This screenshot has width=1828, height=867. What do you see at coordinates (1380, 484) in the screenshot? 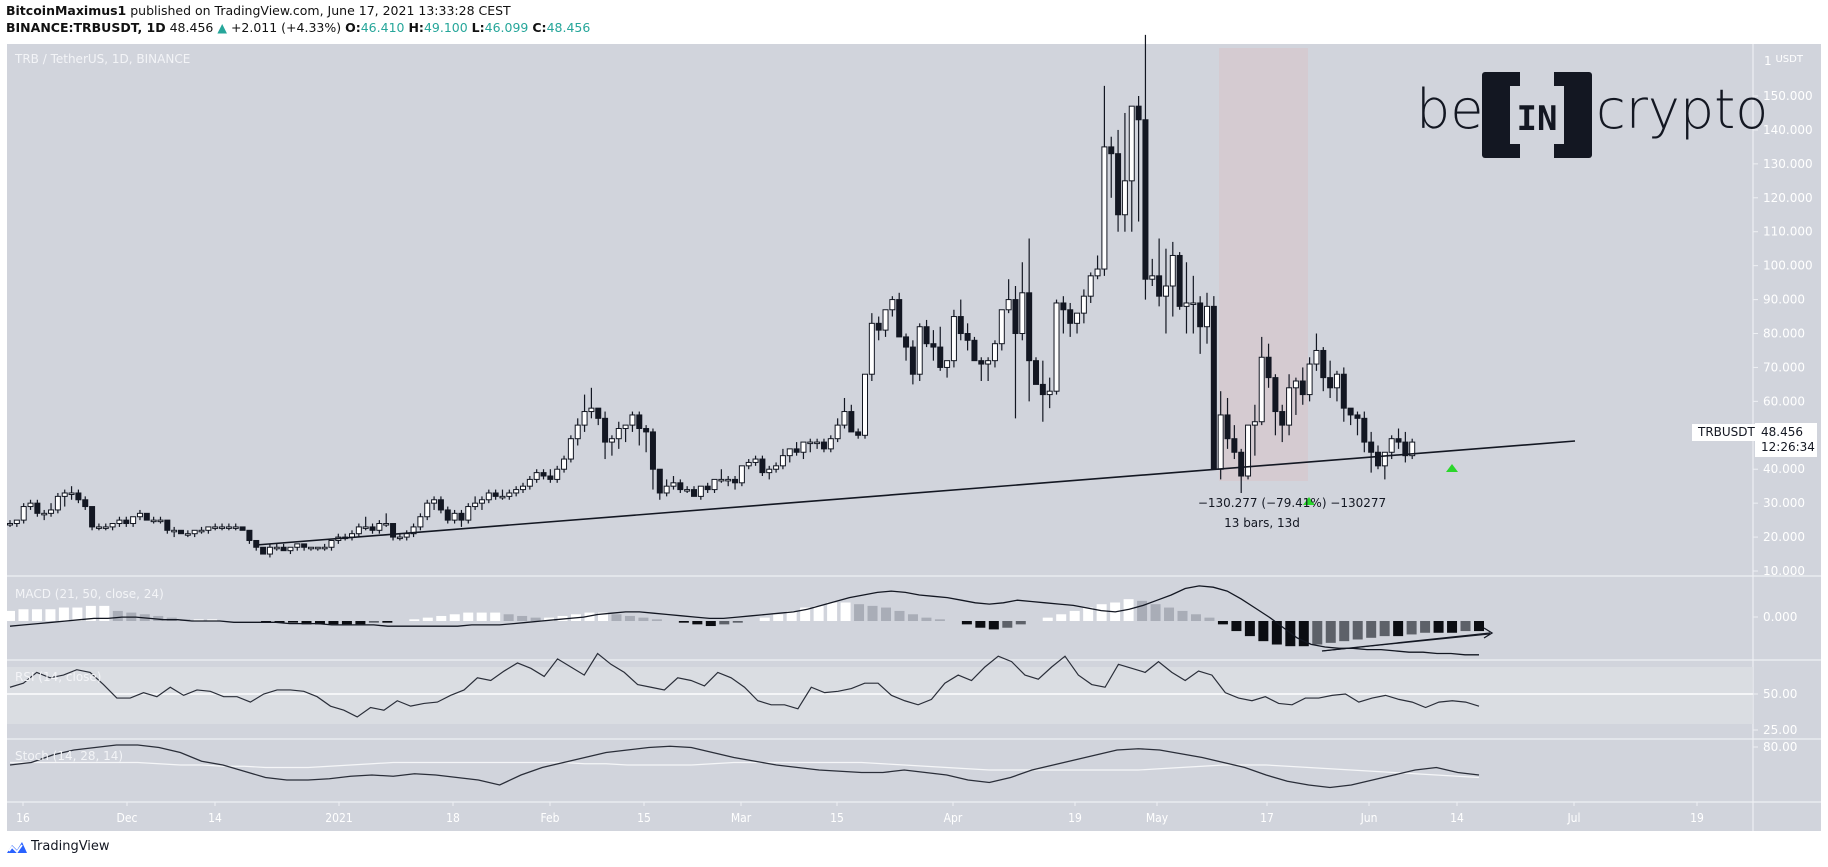
I see `buy-signal-arrows` at bounding box center [1380, 484].